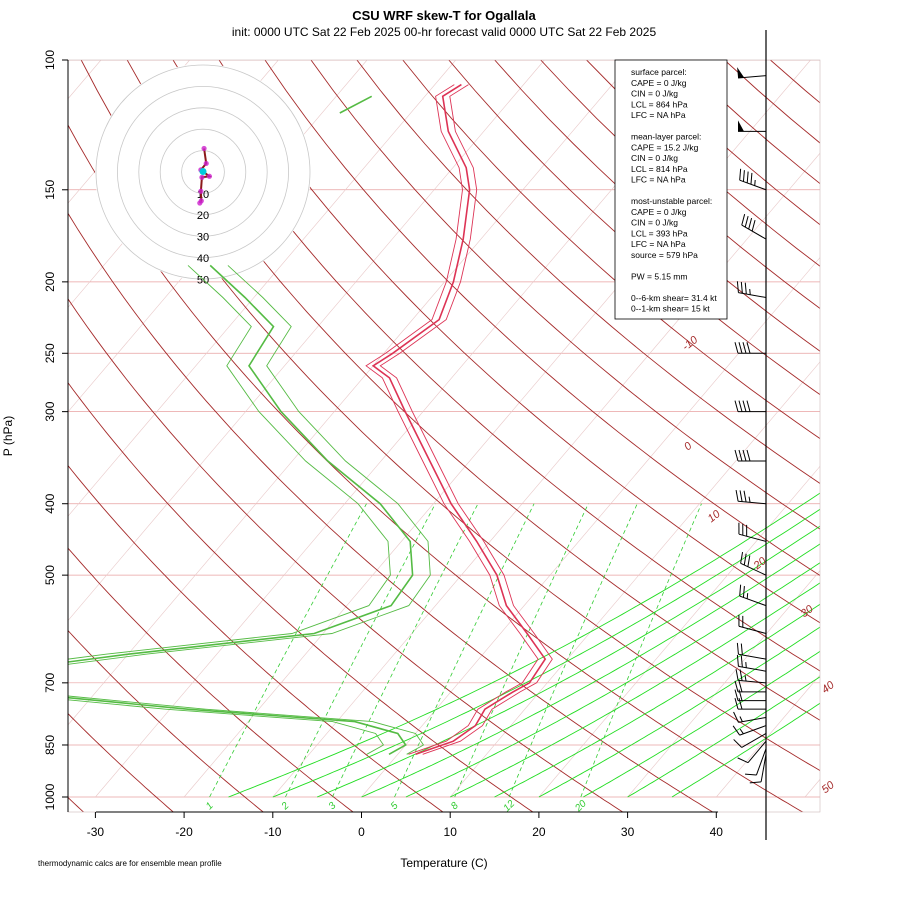 The width and height of the screenshot is (900, 900). Describe the element at coordinates (717, 832) in the screenshot. I see `temperature-tick-label: 40` at that location.